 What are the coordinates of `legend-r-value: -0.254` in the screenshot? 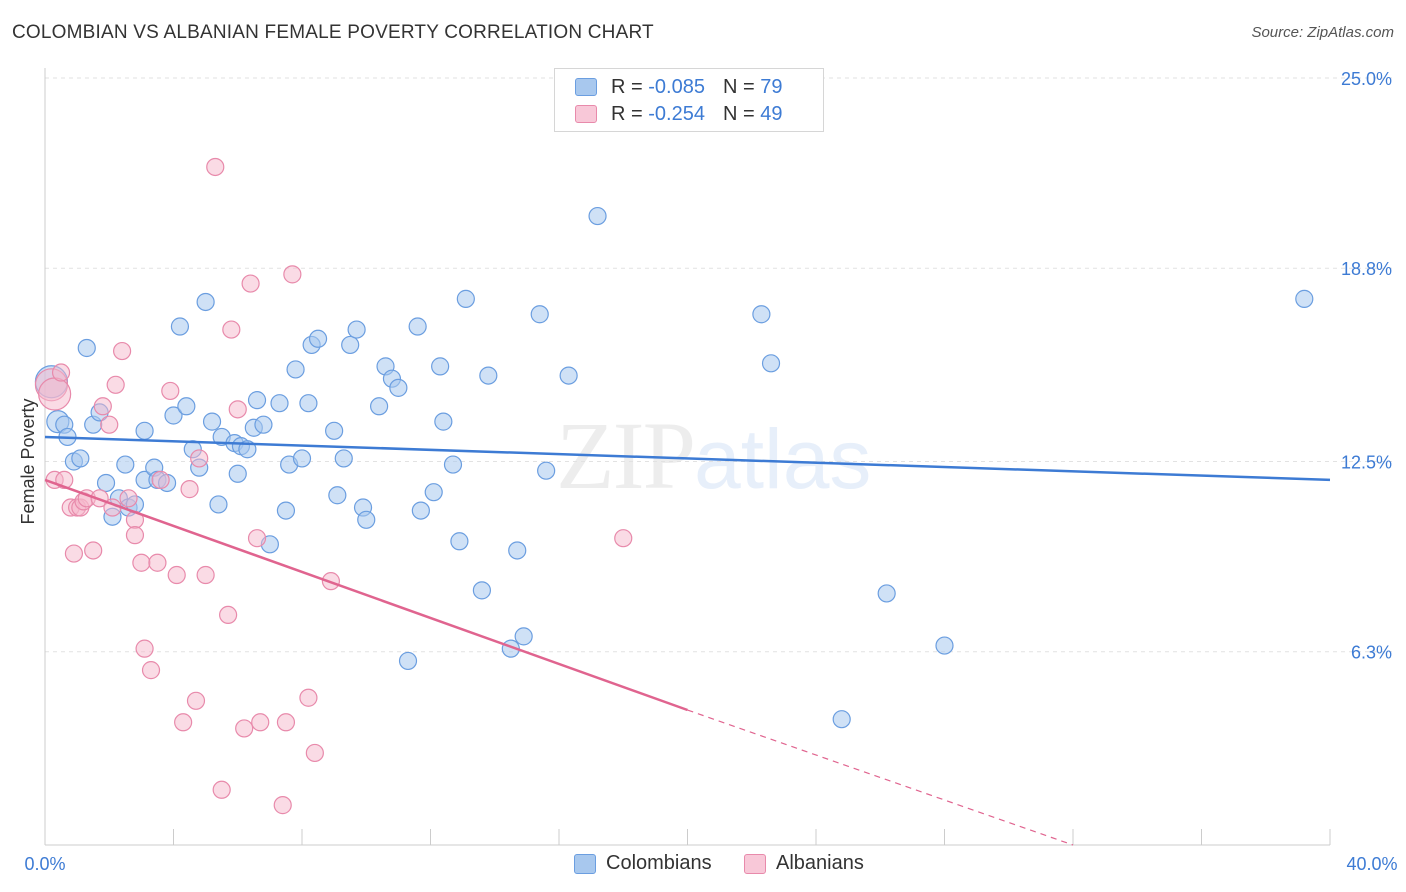 It's located at (676, 113).